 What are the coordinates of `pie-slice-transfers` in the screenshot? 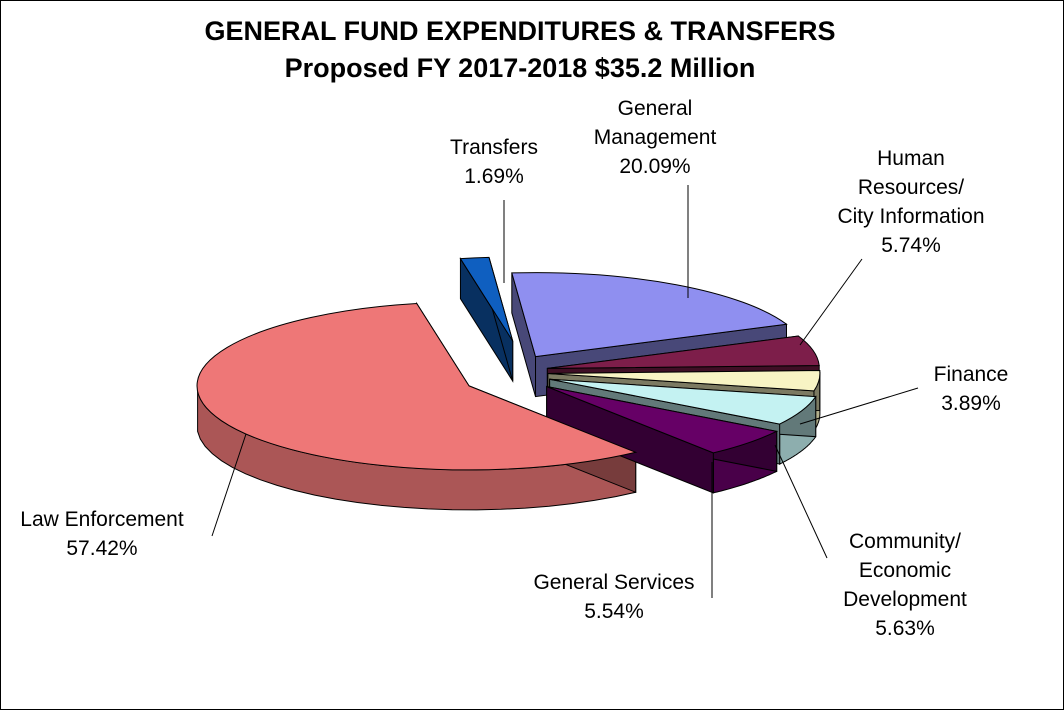 It's located at (486, 299).